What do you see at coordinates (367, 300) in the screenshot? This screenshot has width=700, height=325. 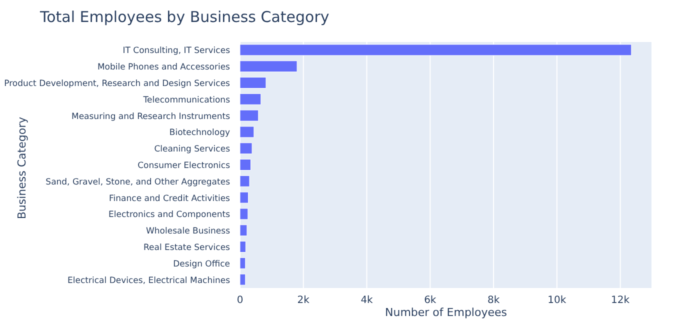 I see `x-tick-label: 4k` at bounding box center [367, 300].